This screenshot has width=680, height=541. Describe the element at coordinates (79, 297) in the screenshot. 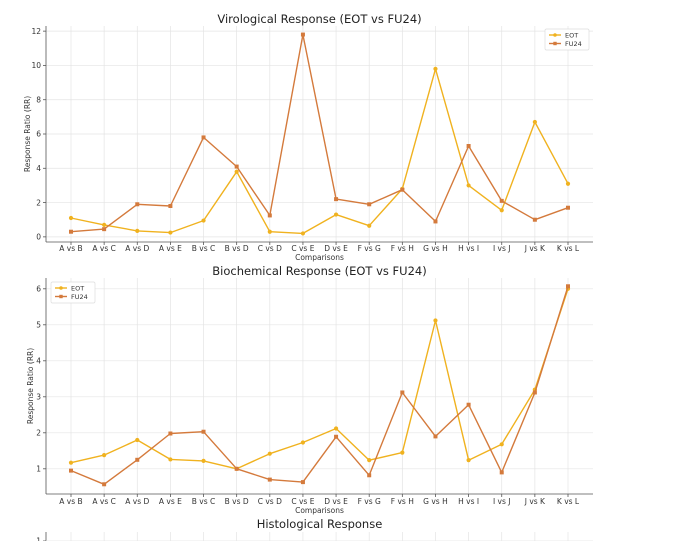

I see `legend-label: FU24` at that location.